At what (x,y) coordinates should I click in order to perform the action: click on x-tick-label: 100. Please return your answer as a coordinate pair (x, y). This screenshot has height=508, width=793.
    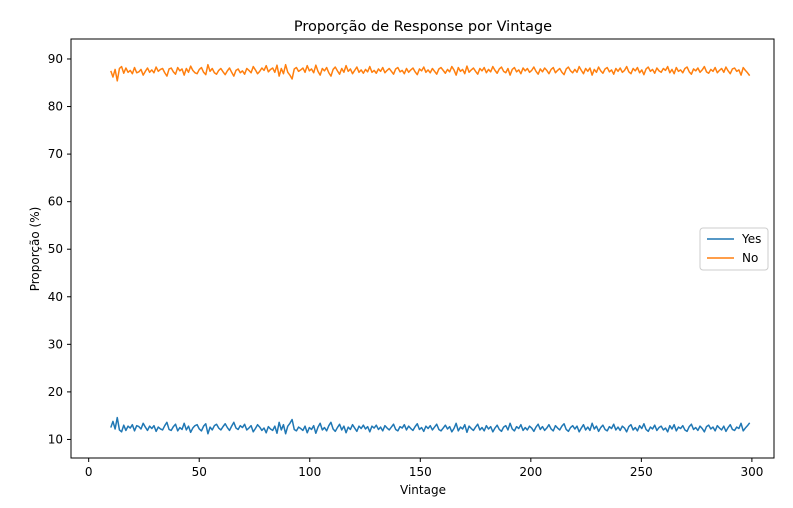
    Looking at the image, I should click on (309, 472).